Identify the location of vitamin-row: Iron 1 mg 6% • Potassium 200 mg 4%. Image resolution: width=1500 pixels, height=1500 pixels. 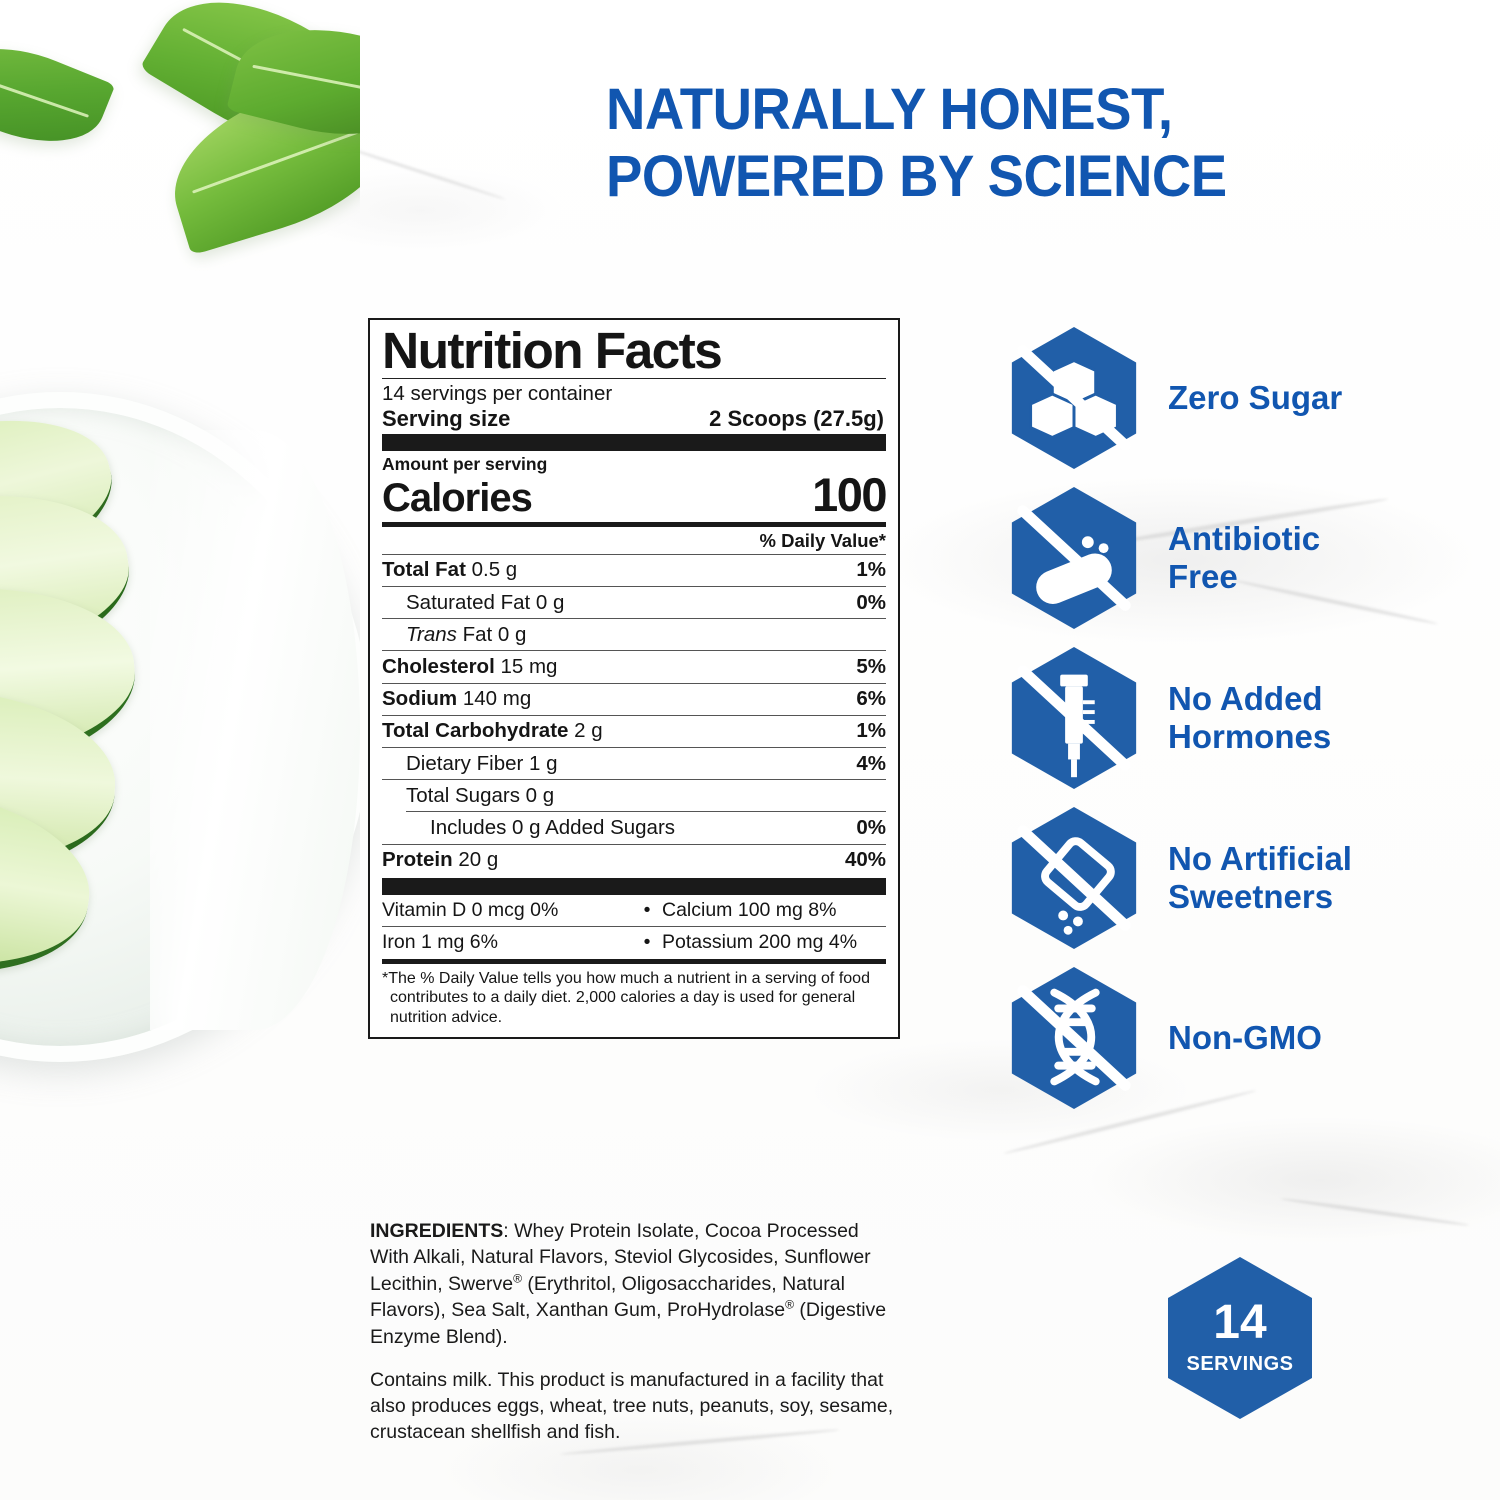
(634, 942).